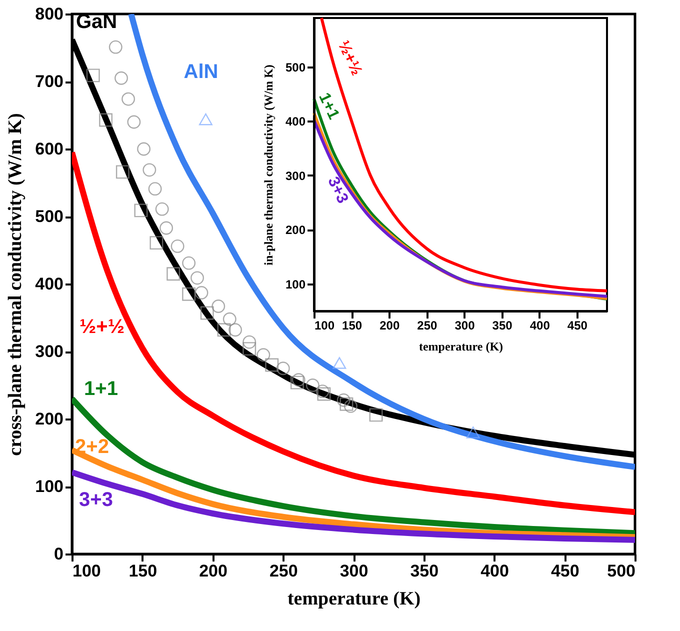  Describe the element at coordinates (15, 284) in the screenshot. I see `y-axis-title: cross-plane thermal conductivity (W/m K)` at that location.